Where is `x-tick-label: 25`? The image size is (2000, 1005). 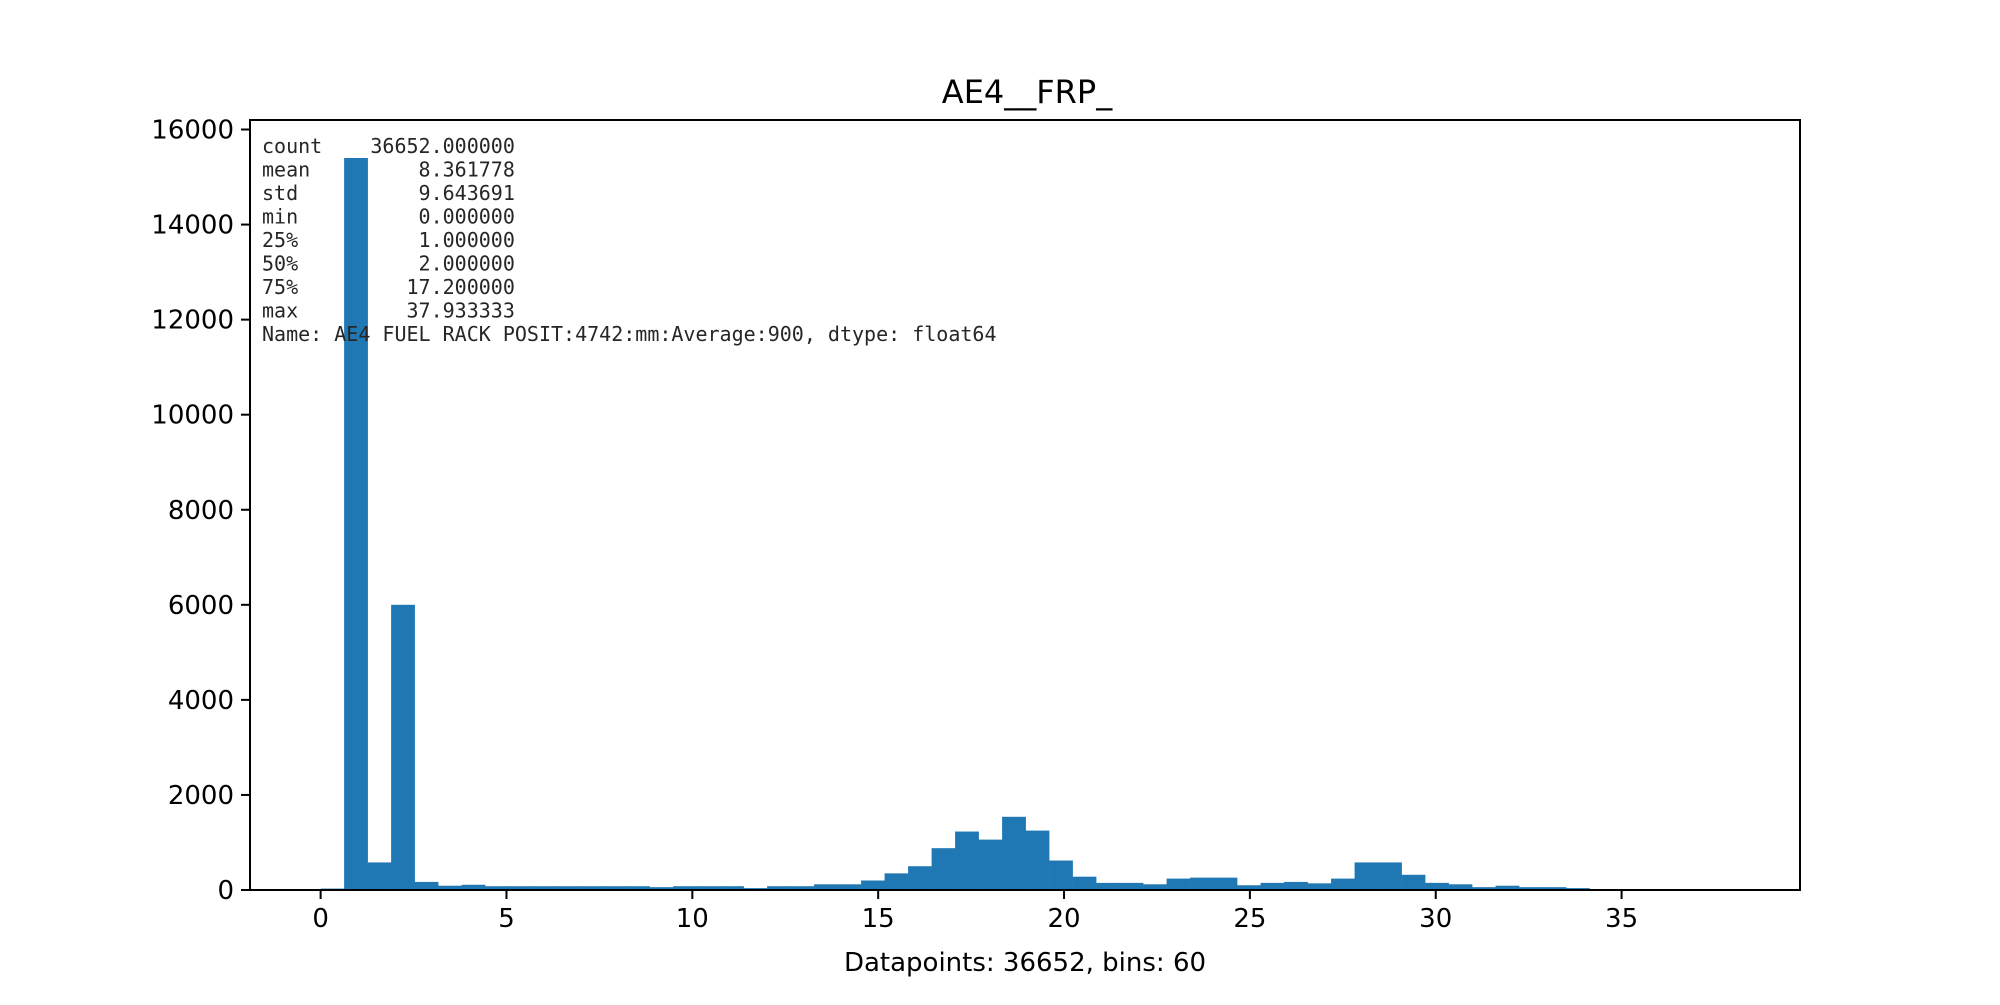
x-tick-label: 25 is located at coordinates (1249, 919).